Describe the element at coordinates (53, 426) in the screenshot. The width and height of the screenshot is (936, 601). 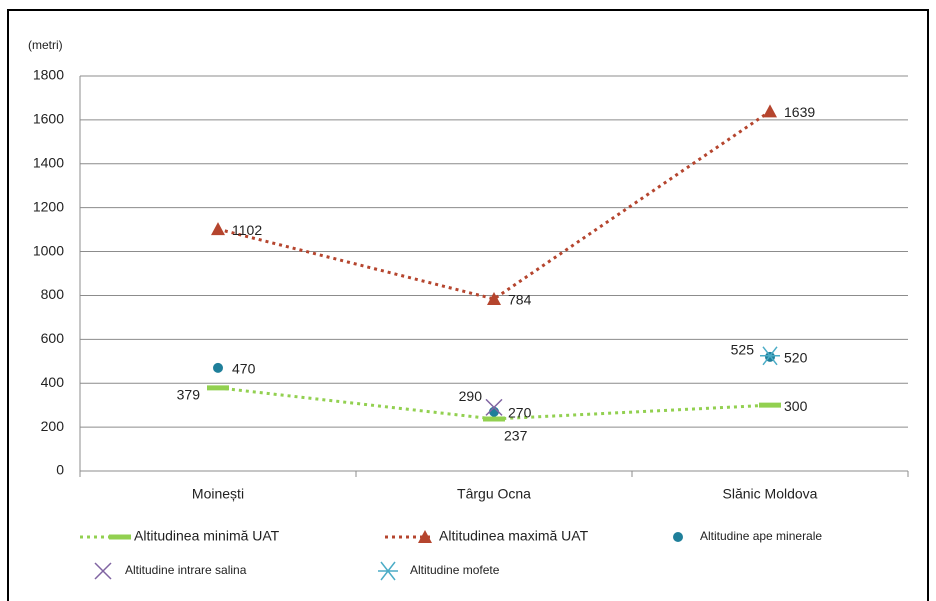
I see `y-tick-label: 200` at that location.